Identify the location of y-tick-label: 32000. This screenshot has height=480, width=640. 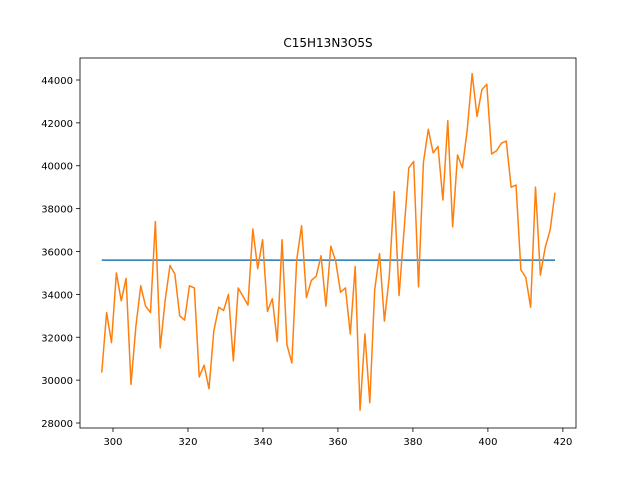
(57, 338).